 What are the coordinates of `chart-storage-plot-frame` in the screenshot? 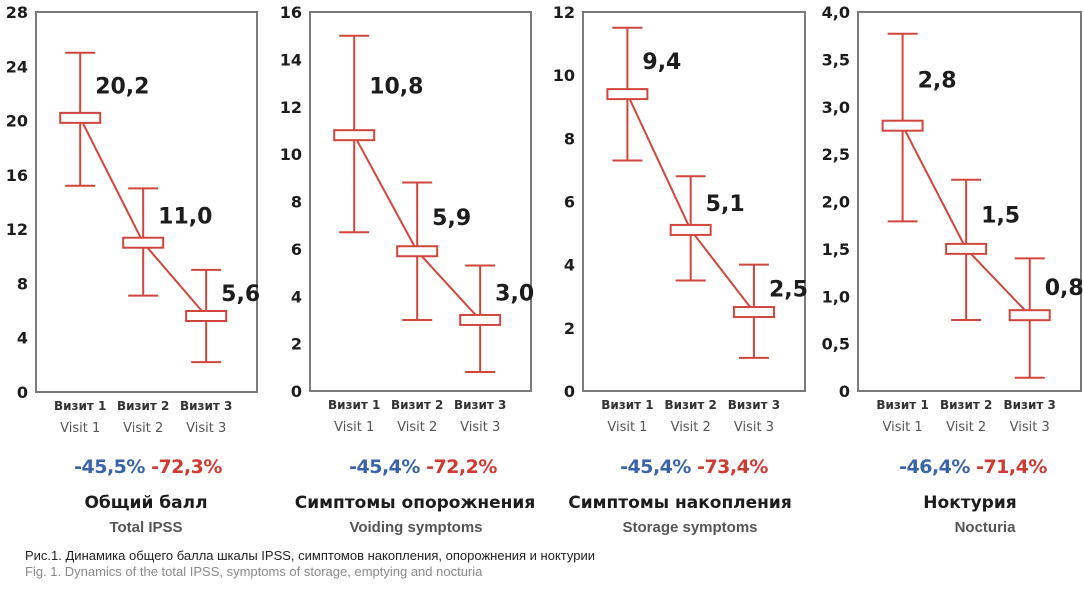 It's located at (694, 201).